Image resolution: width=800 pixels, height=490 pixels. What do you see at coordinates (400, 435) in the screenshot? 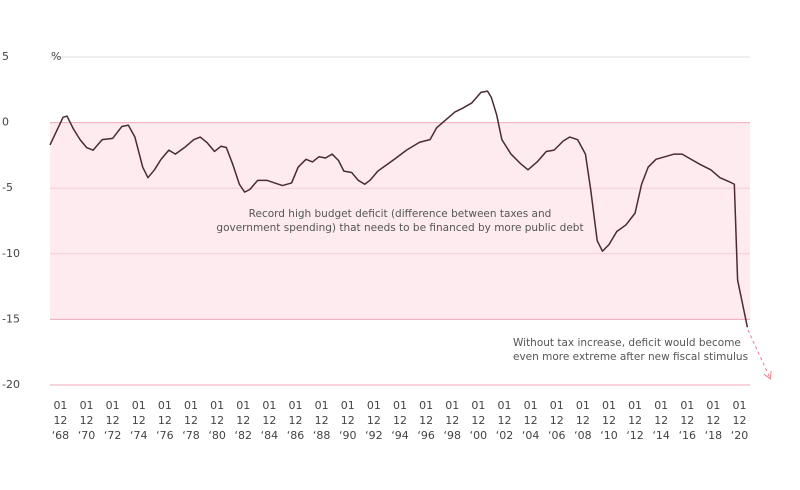
I see `x-tick-label: ‘94` at bounding box center [400, 435].